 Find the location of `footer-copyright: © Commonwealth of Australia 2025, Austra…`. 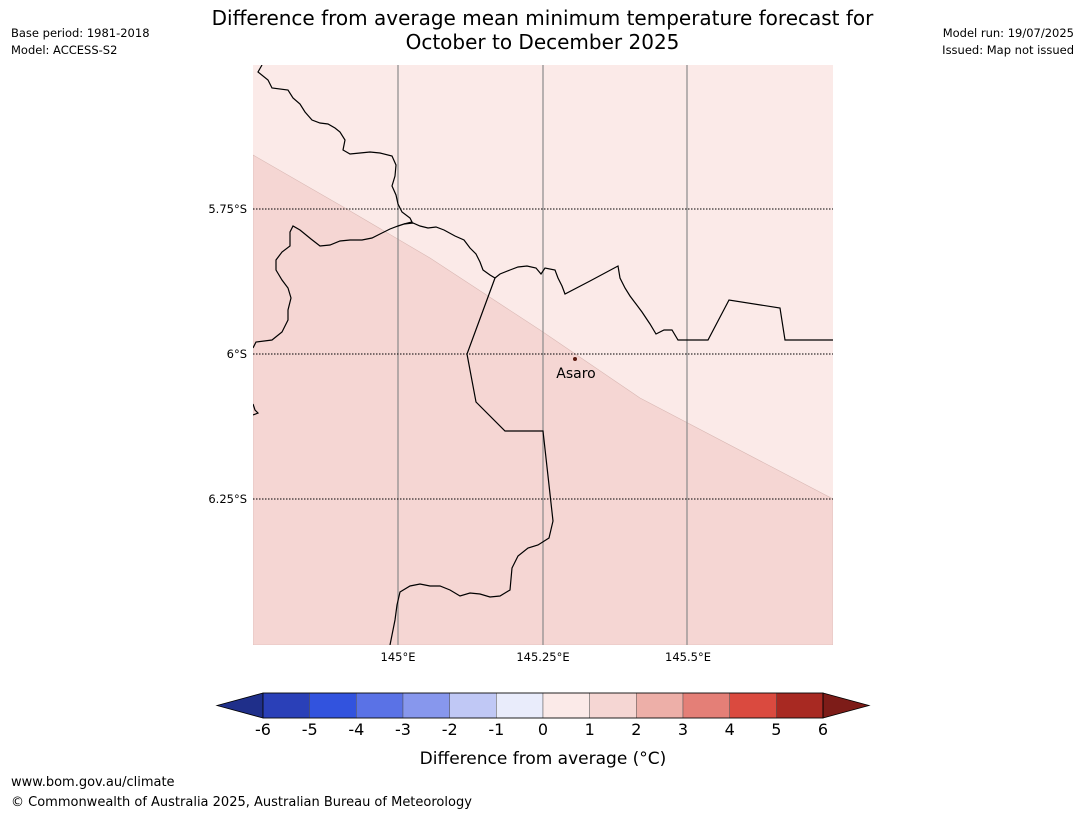

footer-copyright: © Commonwealth of Australia 2025, Austra… is located at coordinates (241, 802).